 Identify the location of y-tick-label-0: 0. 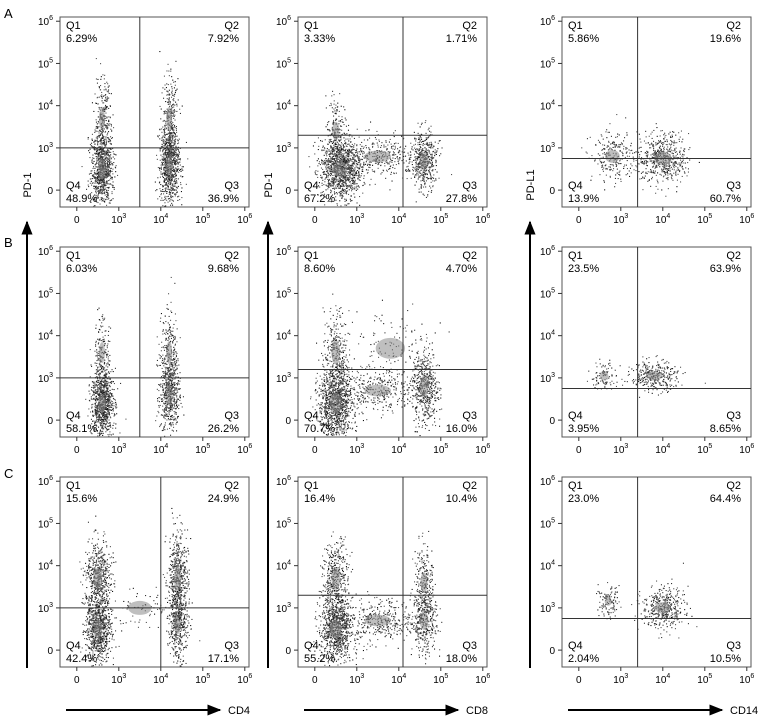
(50, 191).